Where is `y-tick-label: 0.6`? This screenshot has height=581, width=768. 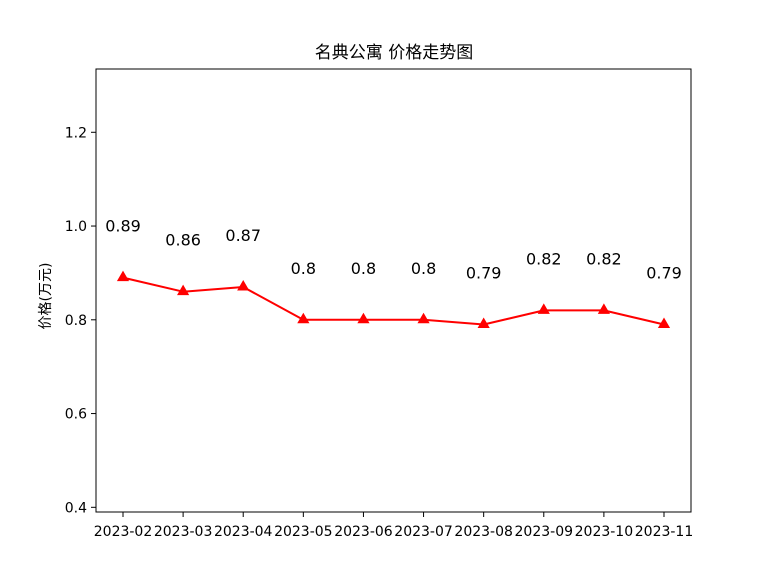 y-tick-label: 0.6 is located at coordinates (76, 415).